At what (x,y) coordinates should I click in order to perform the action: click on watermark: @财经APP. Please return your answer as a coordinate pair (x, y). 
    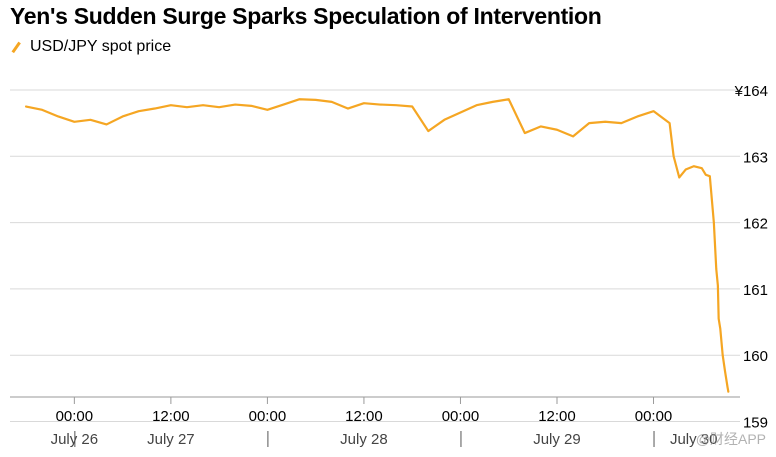
    Looking at the image, I should click on (730, 439).